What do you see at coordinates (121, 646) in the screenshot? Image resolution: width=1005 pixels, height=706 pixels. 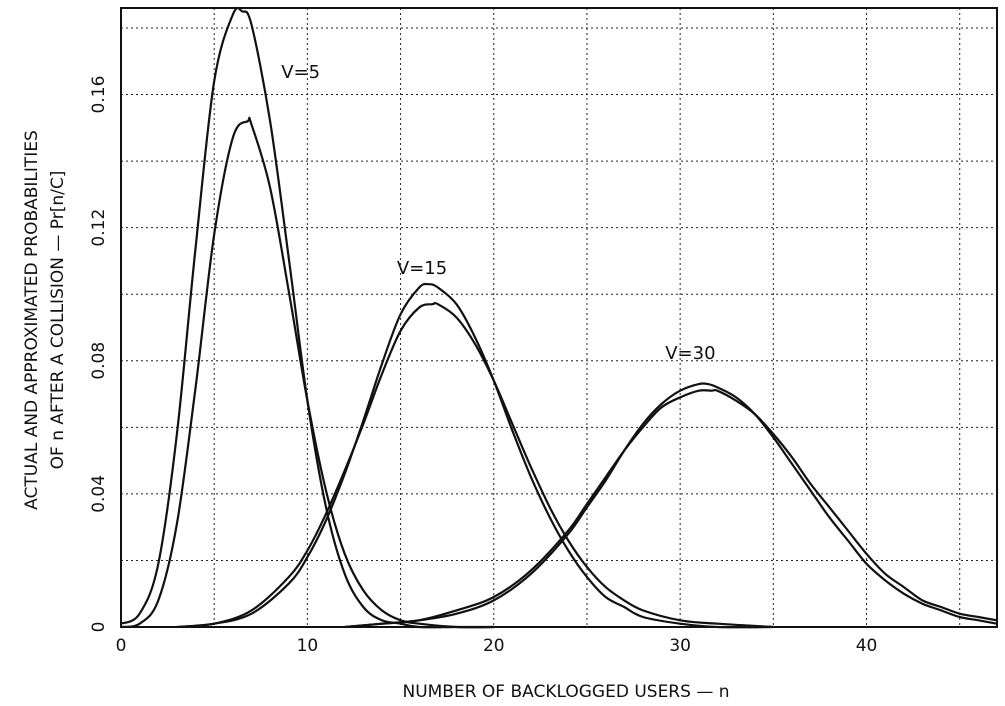 I see `x-tick-label: 0` at bounding box center [121, 646].